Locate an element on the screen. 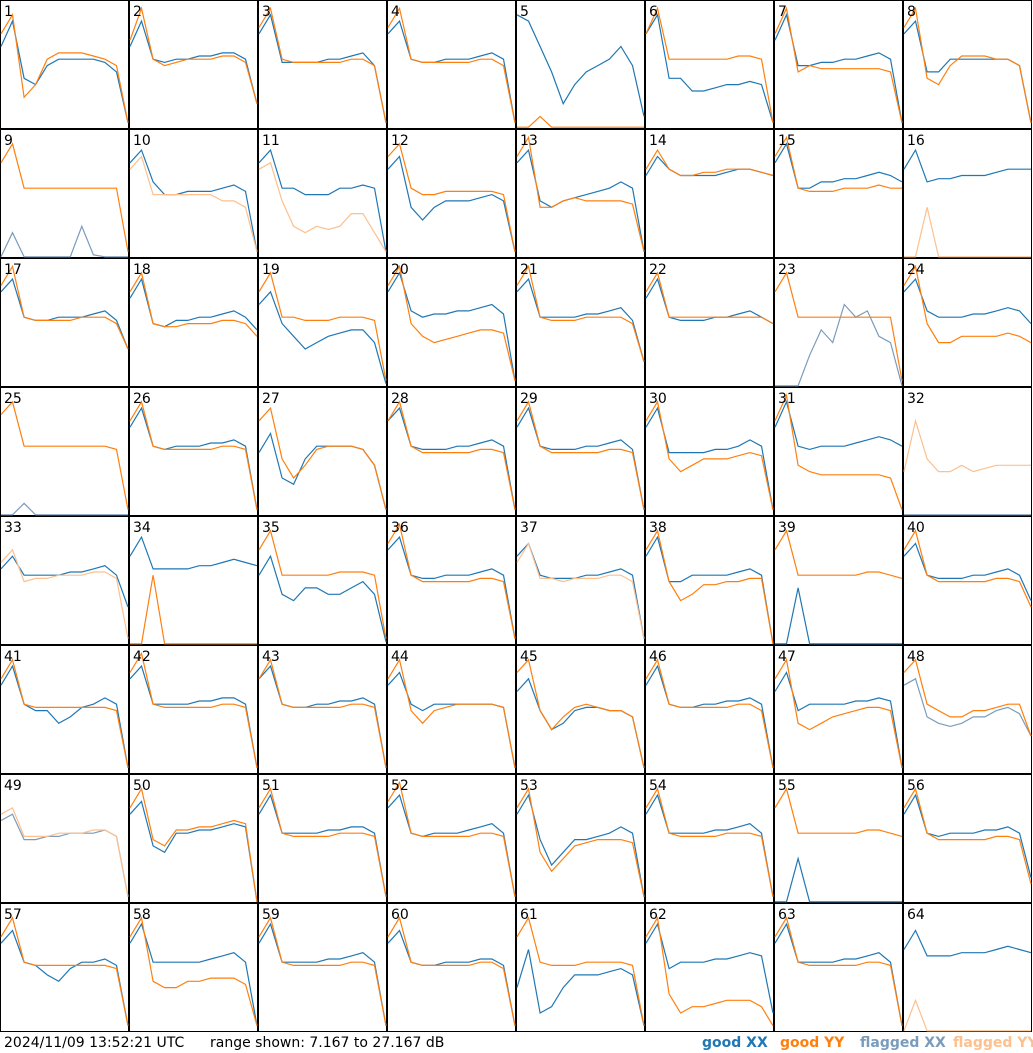  panel-number: 23 is located at coordinates (787, 270).